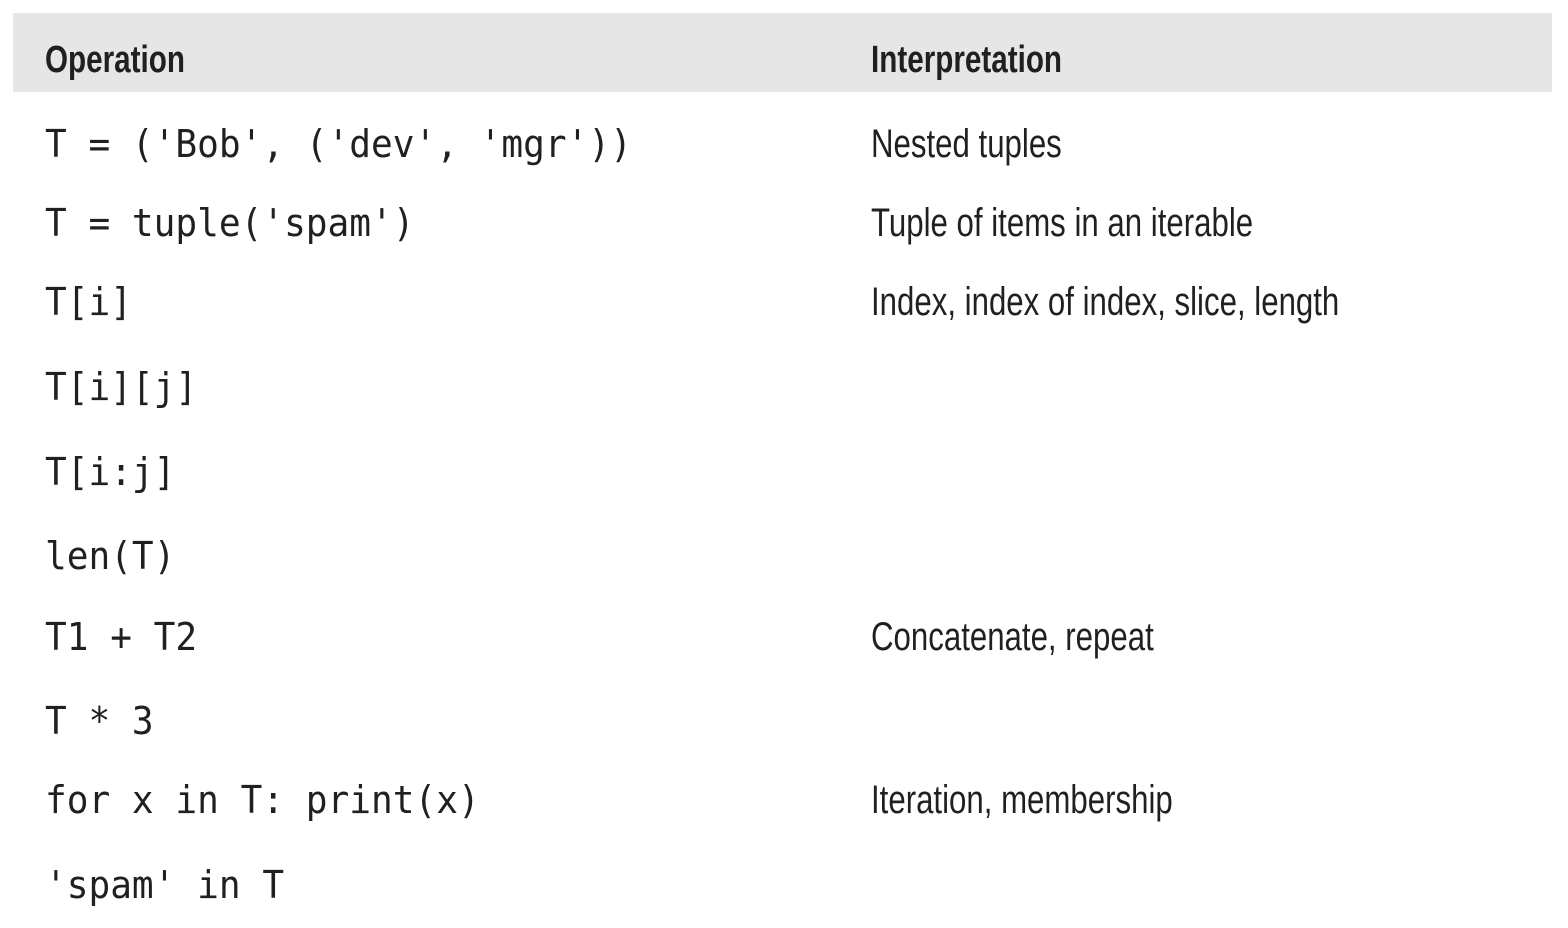 The width and height of the screenshot is (1568, 928). Describe the element at coordinates (121, 387) in the screenshot. I see `operation-cell: T[i][j]` at that location.